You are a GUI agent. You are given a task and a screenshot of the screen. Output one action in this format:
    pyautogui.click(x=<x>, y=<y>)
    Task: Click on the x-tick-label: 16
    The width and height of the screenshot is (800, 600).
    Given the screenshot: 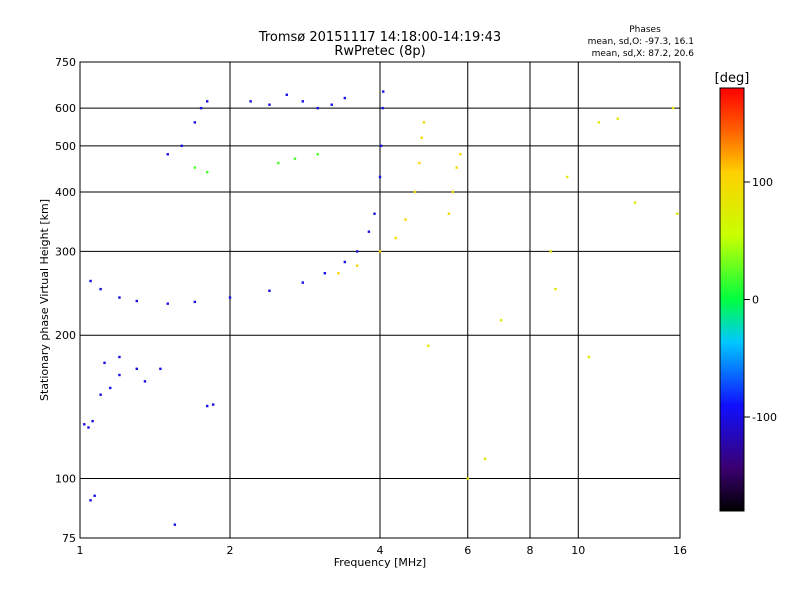 What is the action you would take?
    pyautogui.click(x=680, y=550)
    